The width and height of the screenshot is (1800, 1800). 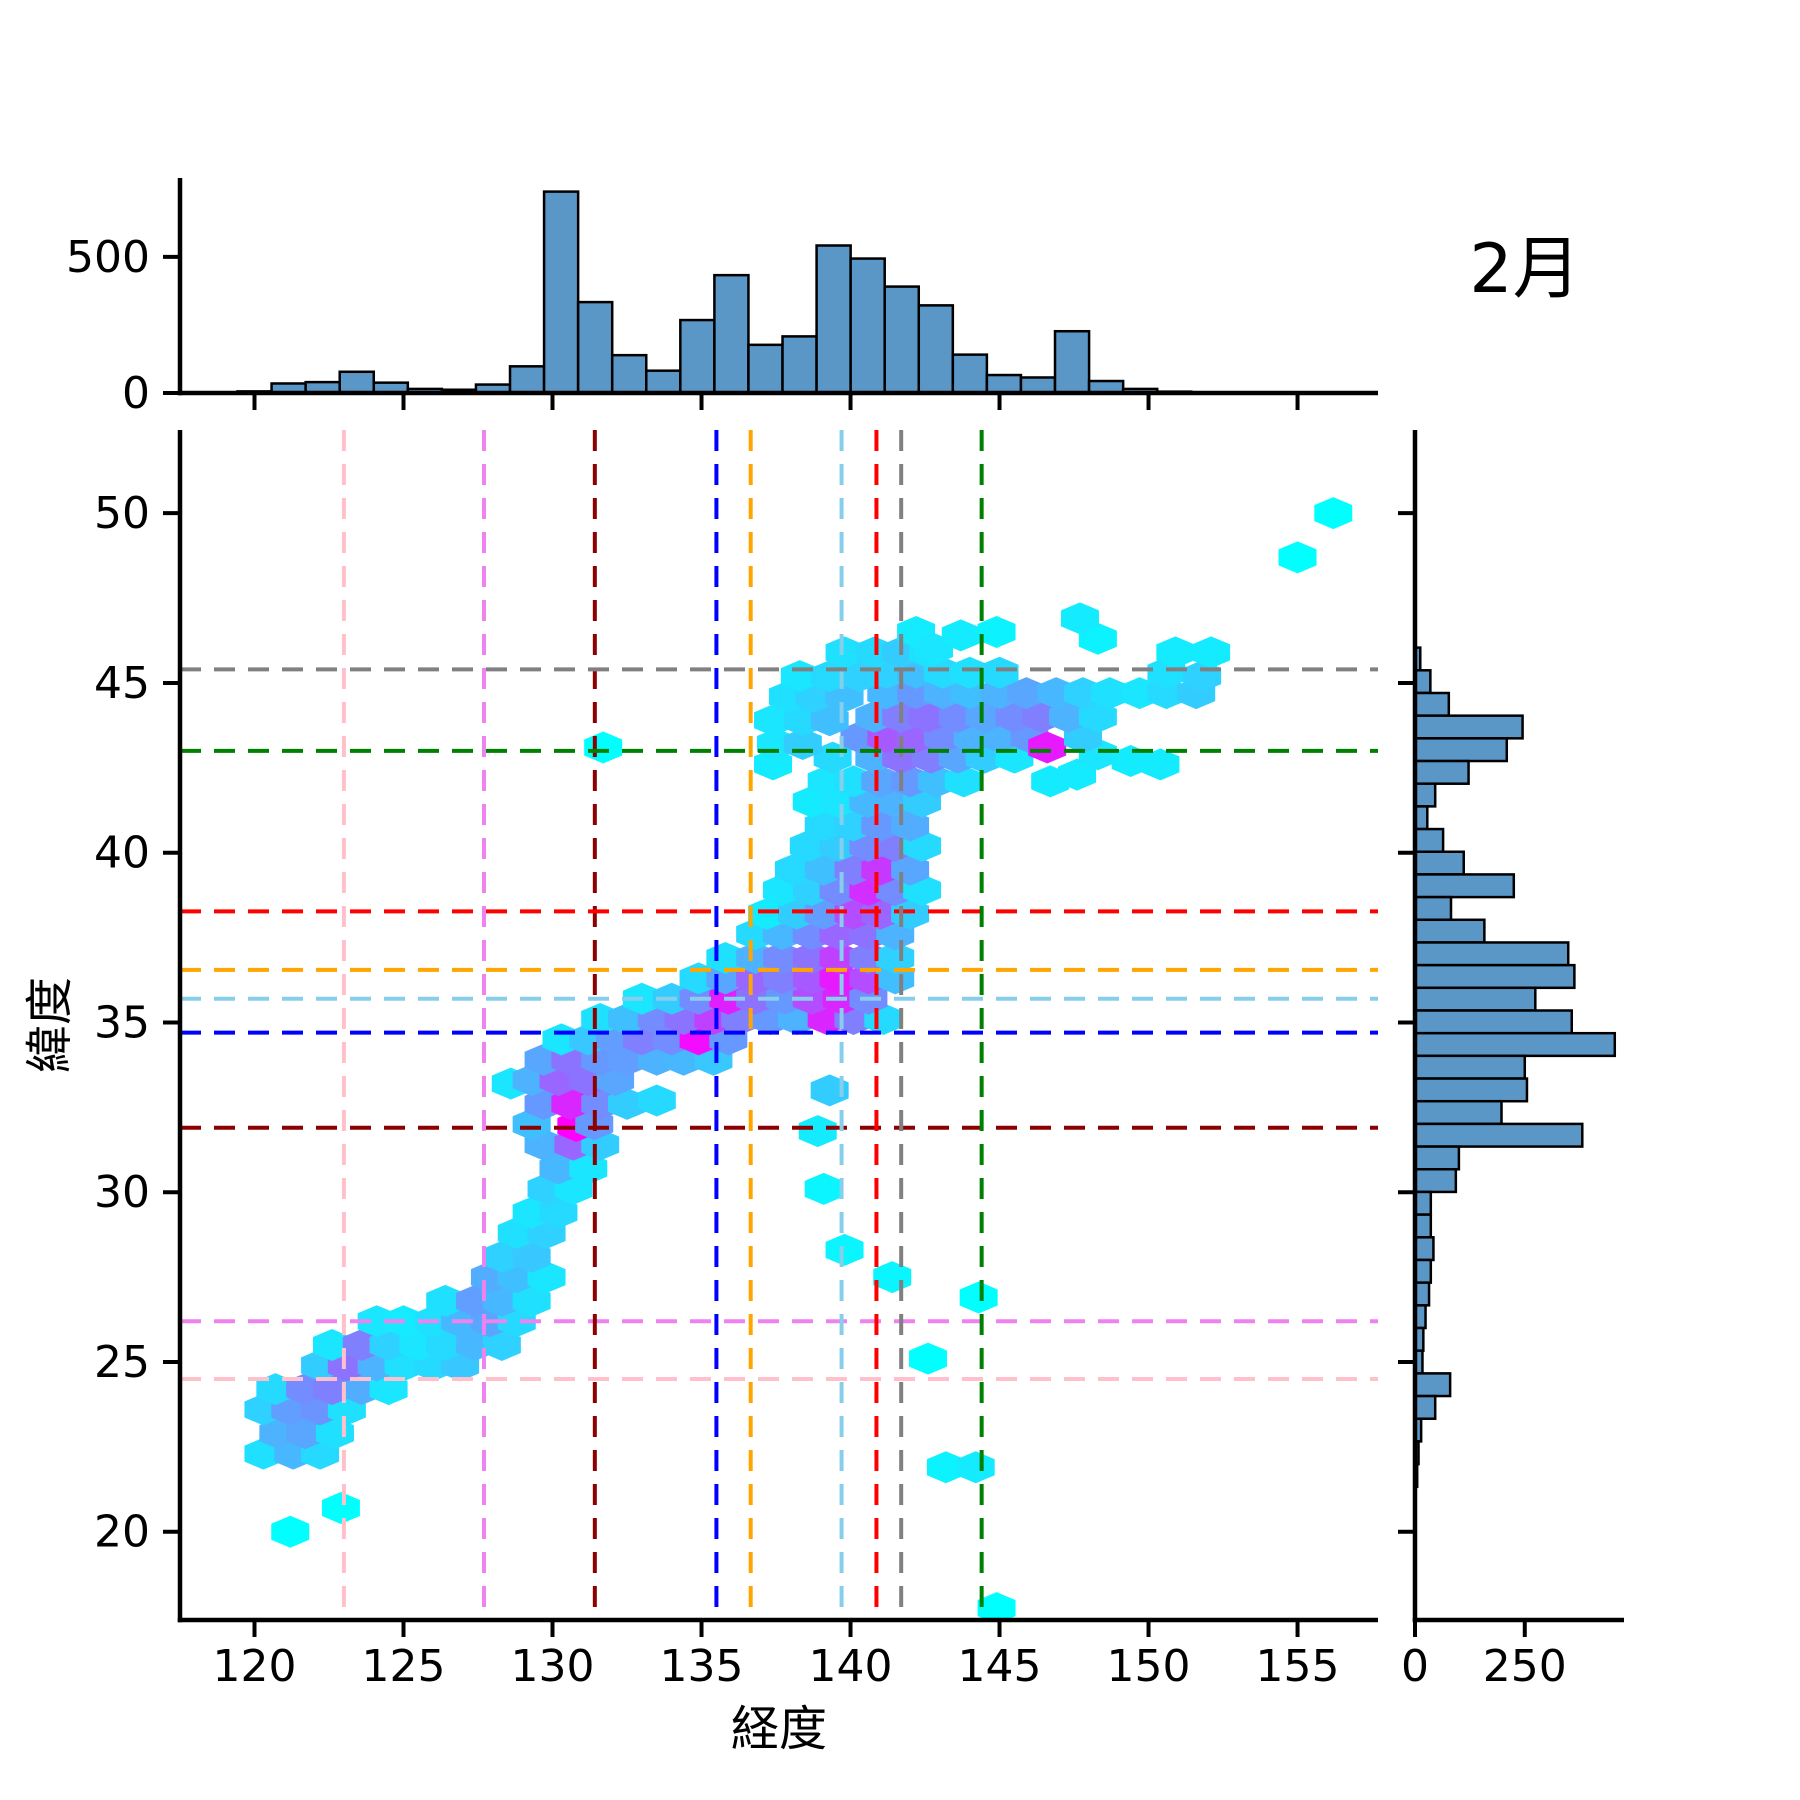 What do you see at coordinates (714, 292) in the screenshot?
I see `top-marginal-histogram` at bounding box center [714, 292].